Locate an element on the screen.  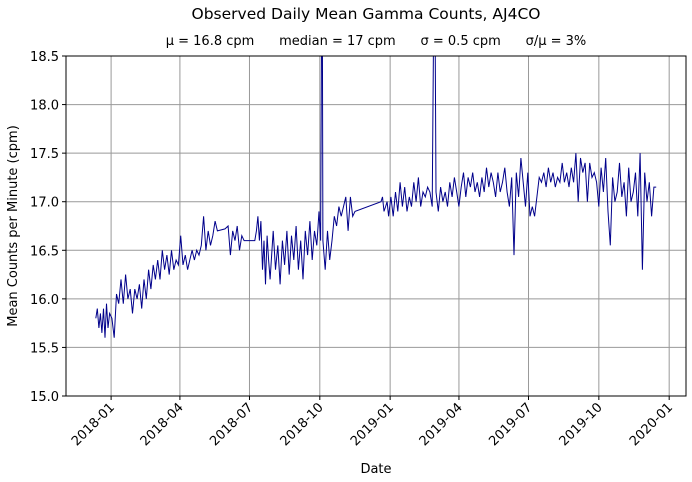
x-tick-label: 2018-04 is located at coordinates (162, 424).